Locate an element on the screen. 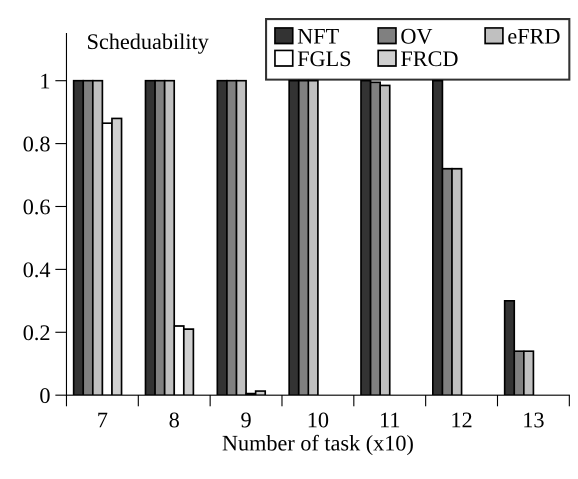 The height and width of the screenshot is (479, 578). y-tick-label: 0.8 is located at coordinates (37, 144).